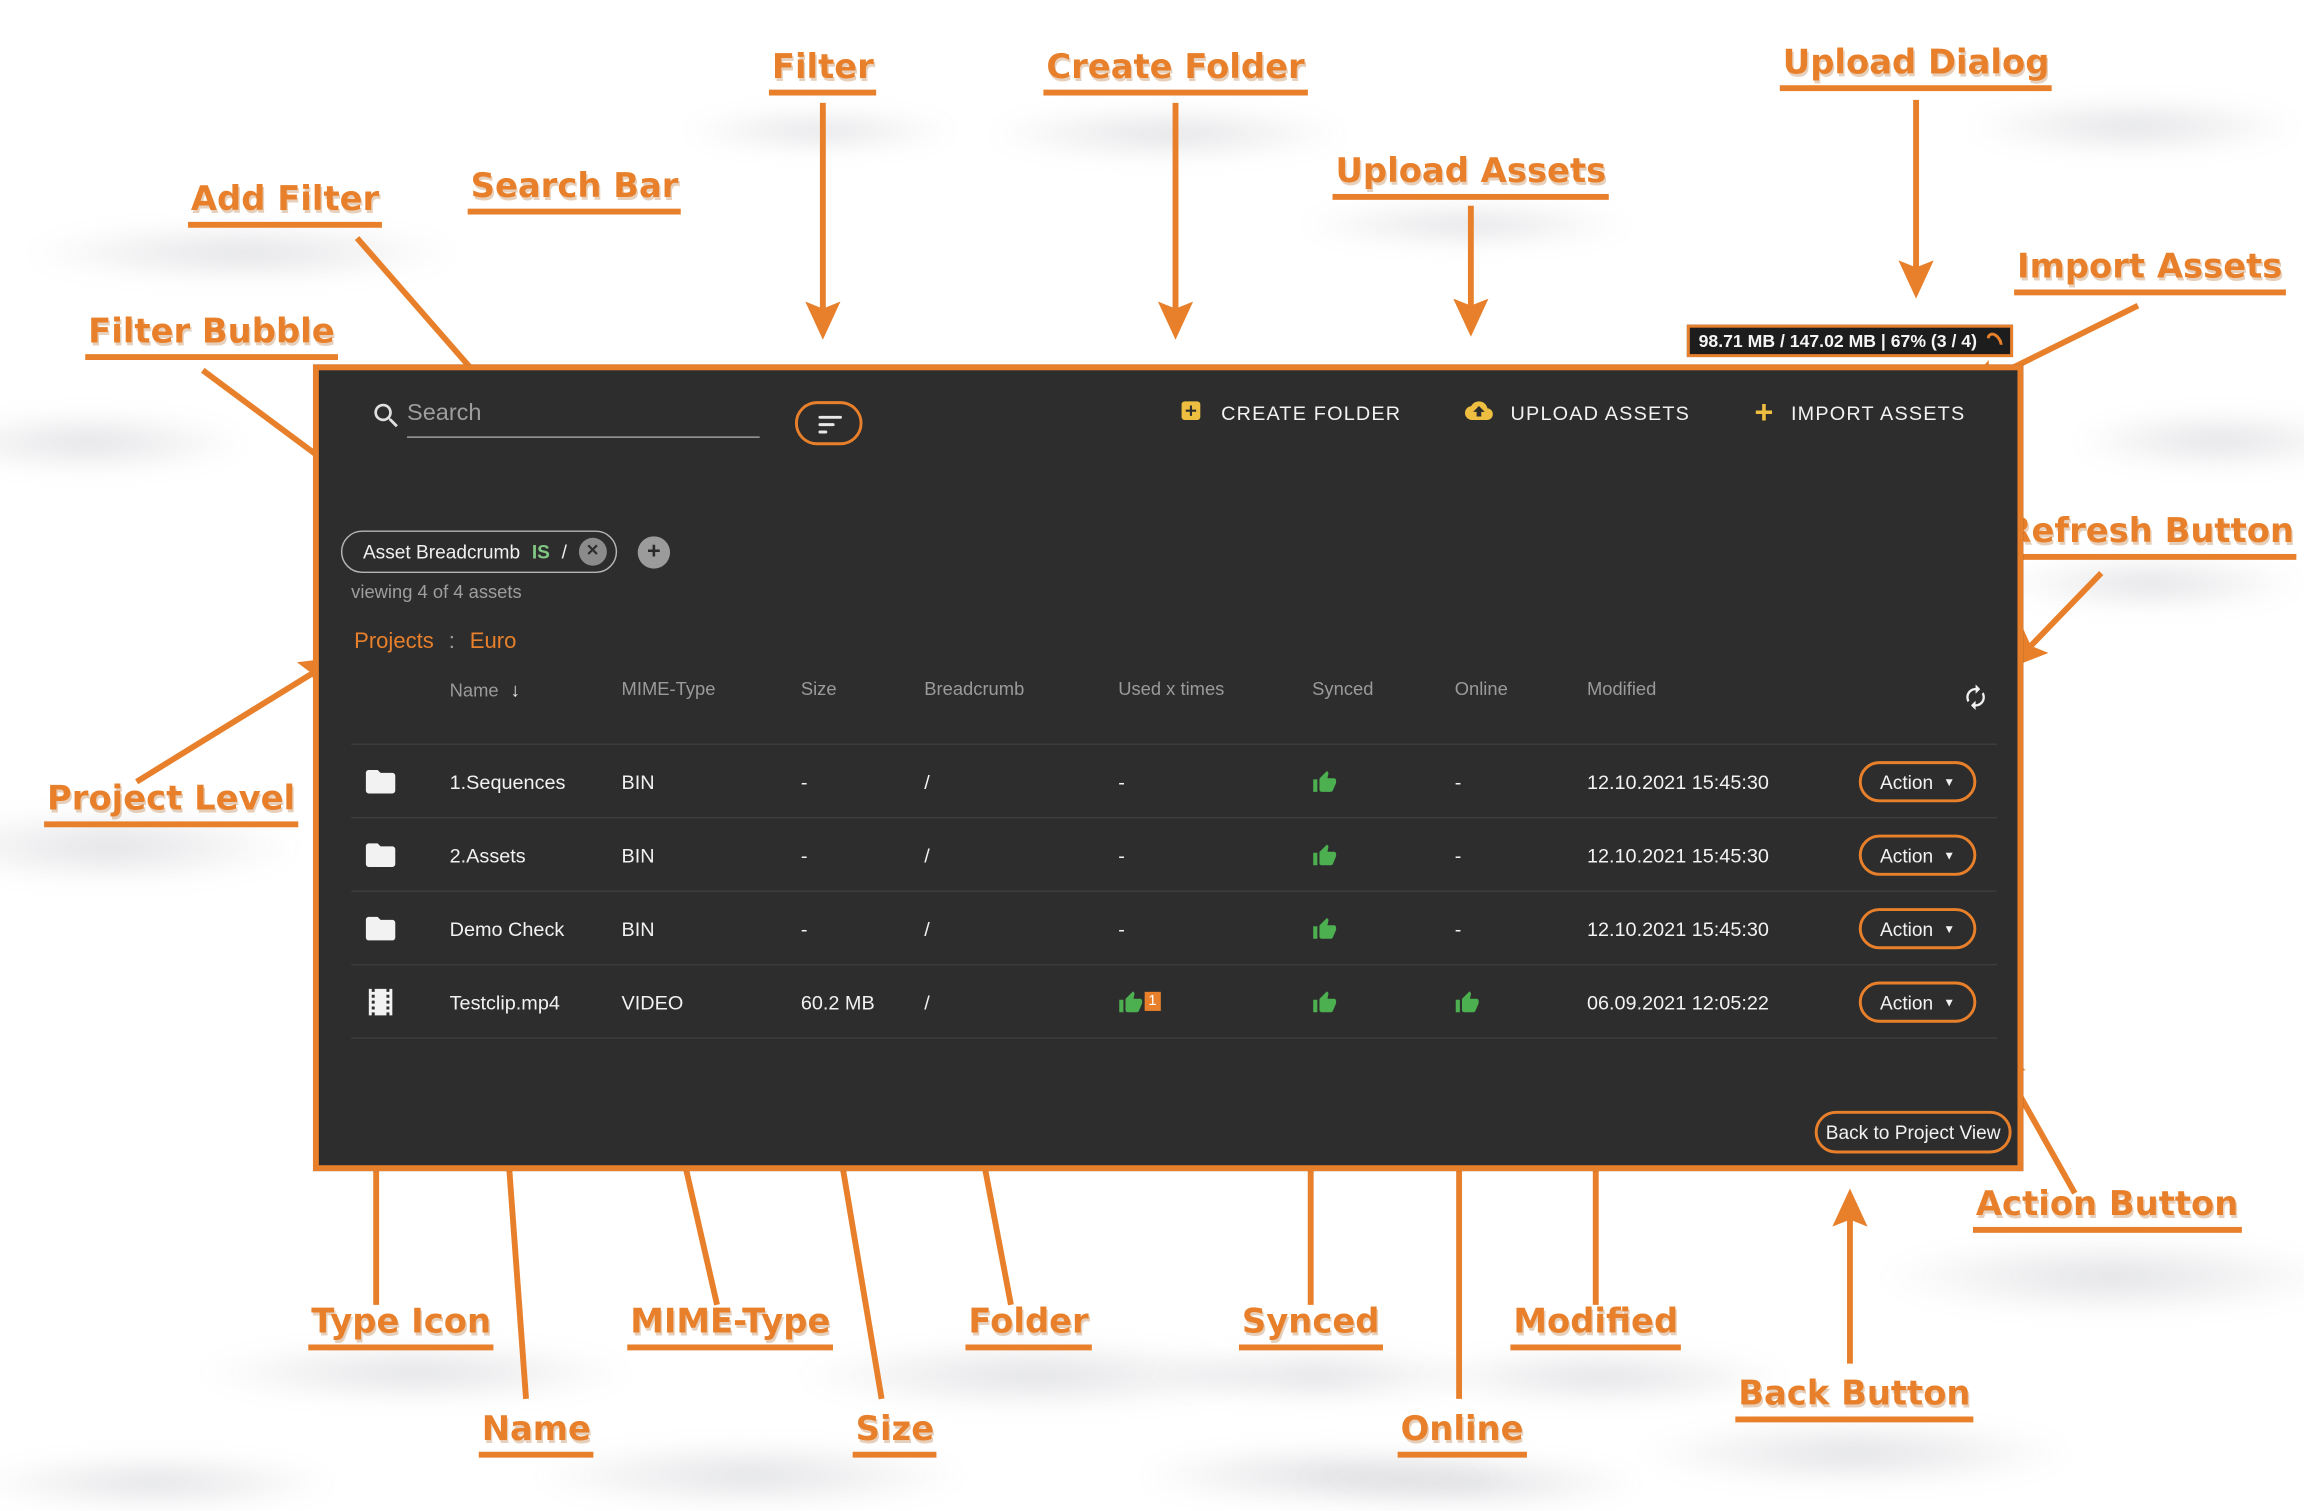  What do you see at coordinates (1471, 177) in the screenshot?
I see `annotation-upload-assets: Upload Assets` at bounding box center [1471, 177].